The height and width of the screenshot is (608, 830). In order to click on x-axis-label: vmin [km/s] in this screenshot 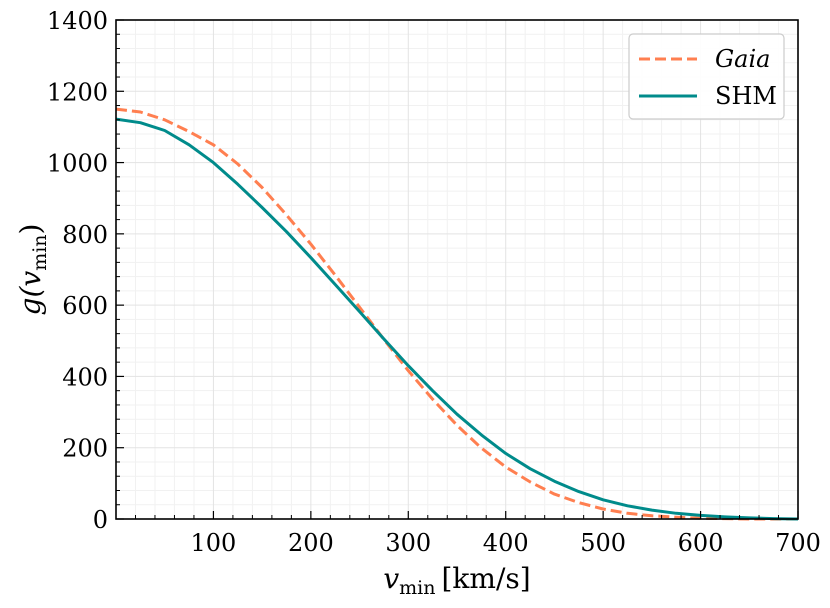, I will do `click(456, 580)`.